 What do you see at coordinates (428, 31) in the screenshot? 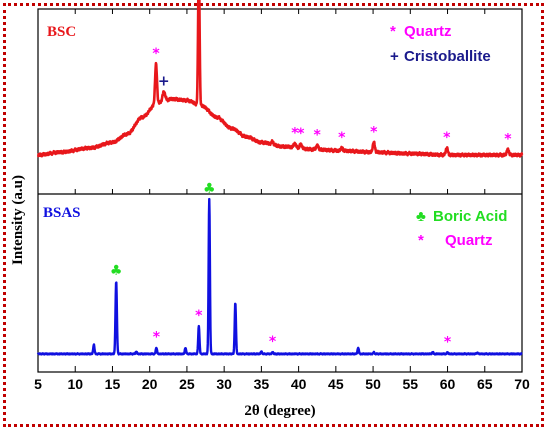
I see `legend-bsc-label-0: Quartz` at bounding box center [428, 31].